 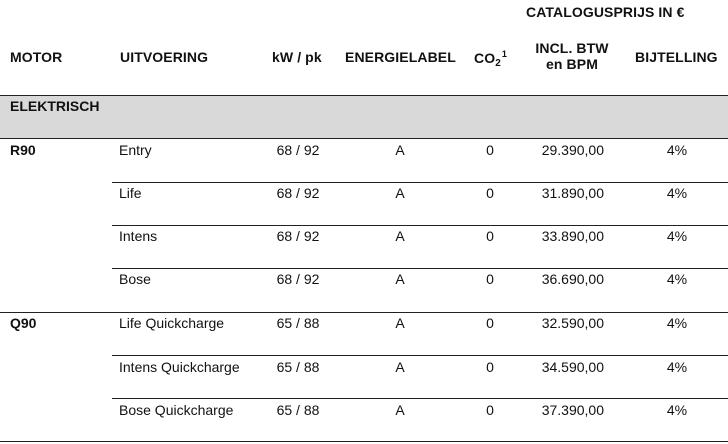 What do you see at coordinates (364, 312) in the screenshot?
I see `group-divider` at bounding box center [364, 312].